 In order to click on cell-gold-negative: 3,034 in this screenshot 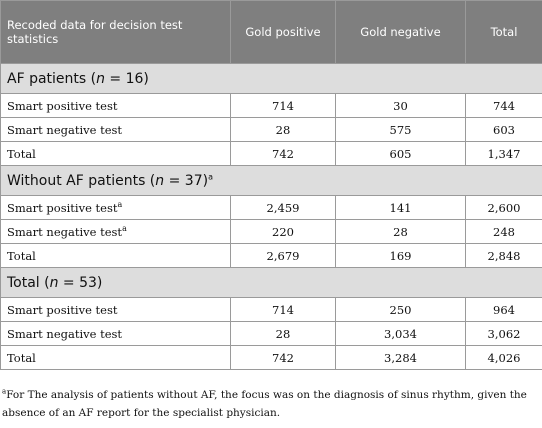, I will do `click(400, 333)`.